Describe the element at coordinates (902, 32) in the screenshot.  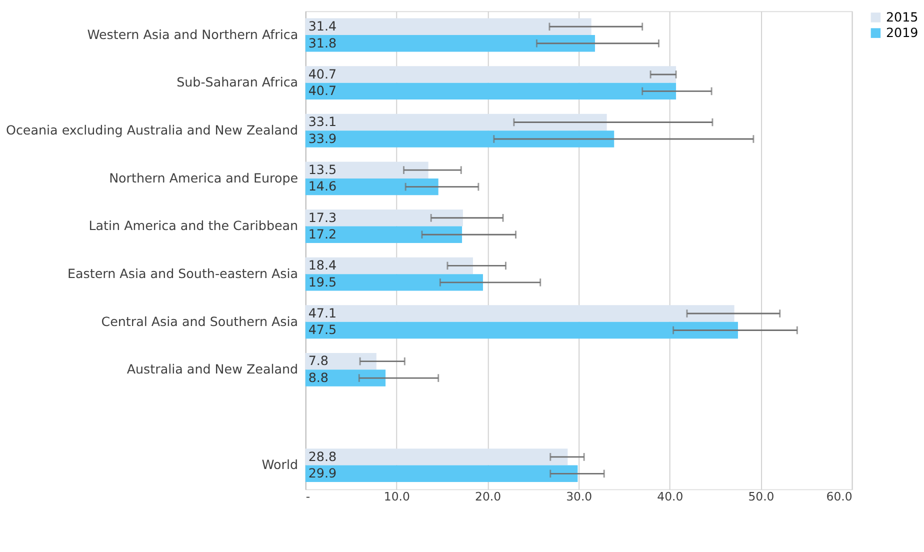
I see `legend-label: 2019` at that location.